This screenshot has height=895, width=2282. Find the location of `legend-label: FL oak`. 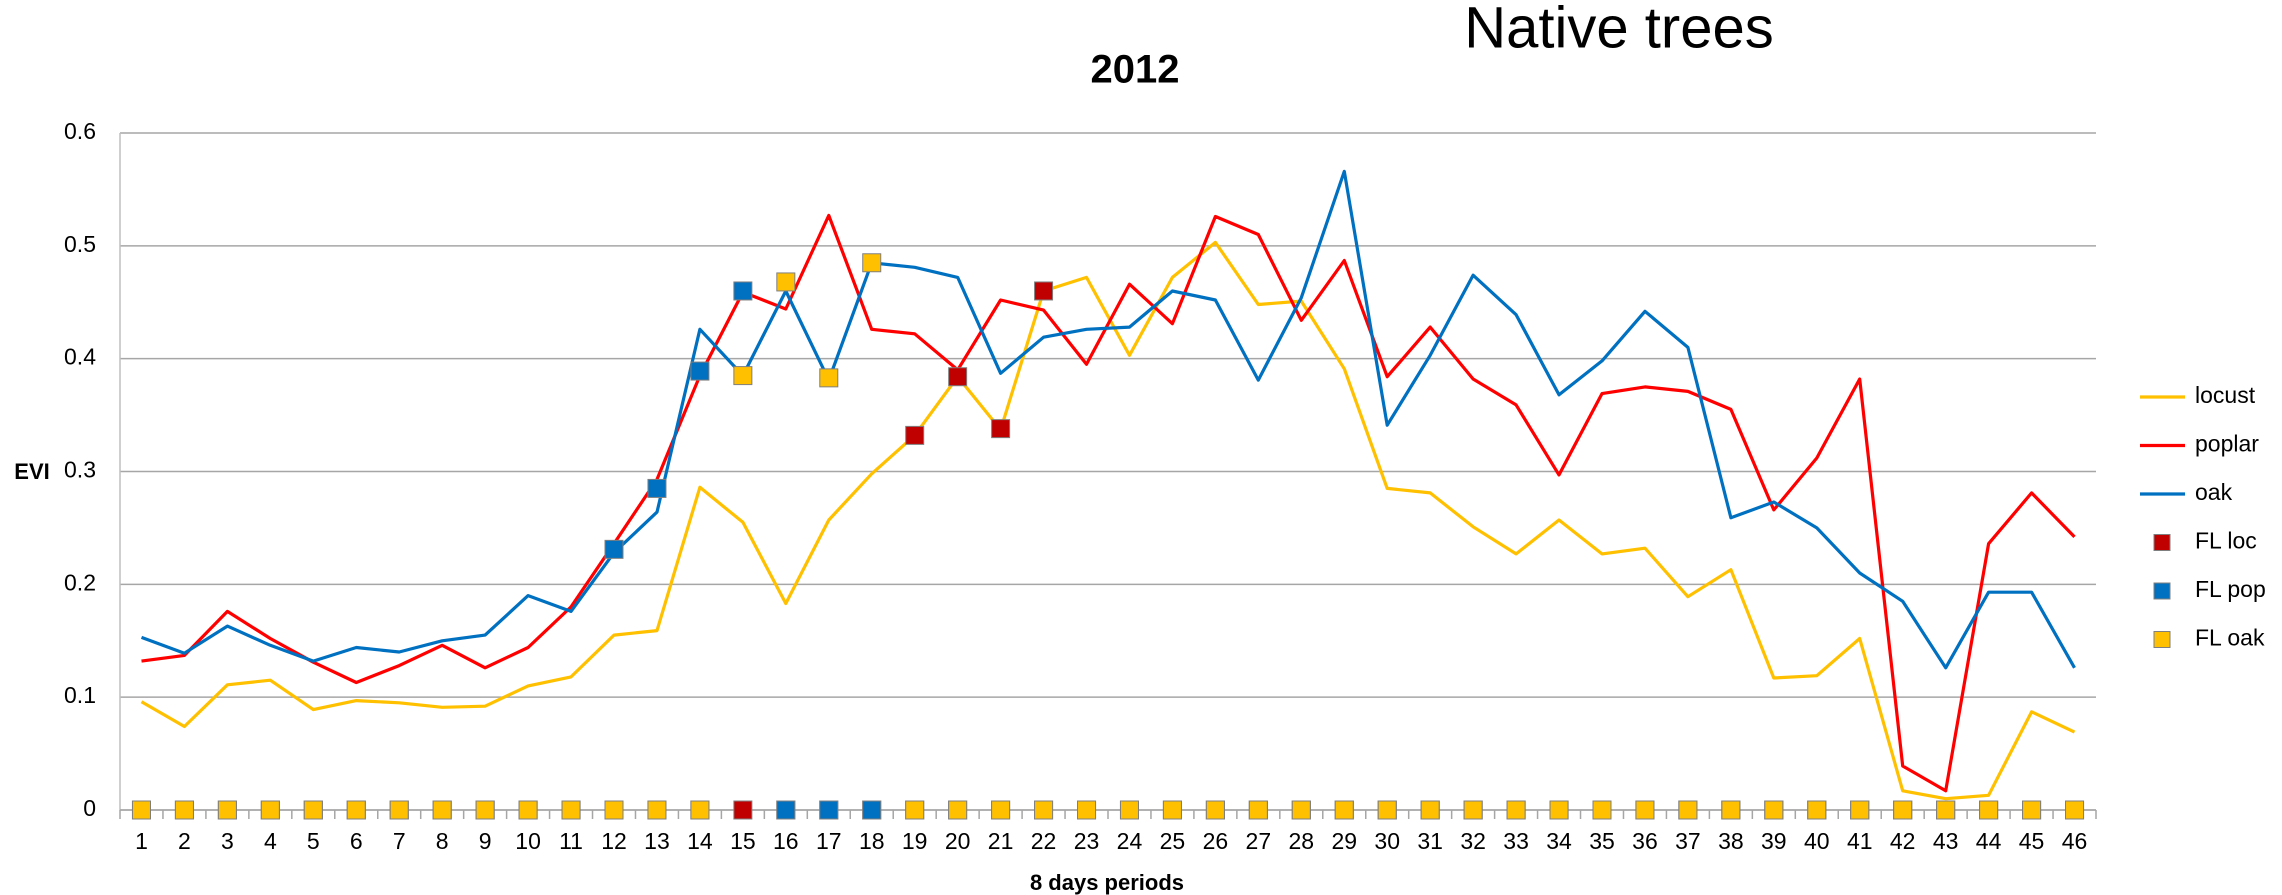

legend-label: FL oak is located at coordinates (2230, 638).